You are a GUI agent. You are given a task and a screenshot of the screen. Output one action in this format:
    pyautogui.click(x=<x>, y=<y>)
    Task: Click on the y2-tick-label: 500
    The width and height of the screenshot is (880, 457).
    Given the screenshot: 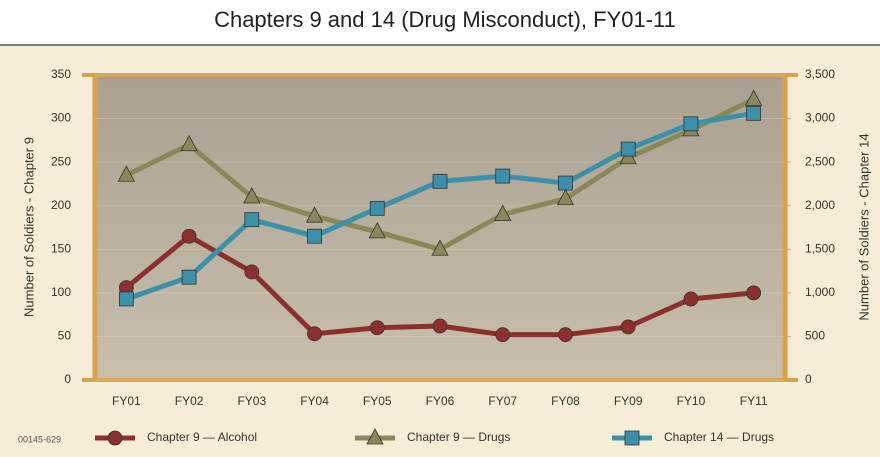 What is the action you would take?
    pyautogui.click(x=815, y=336)
    